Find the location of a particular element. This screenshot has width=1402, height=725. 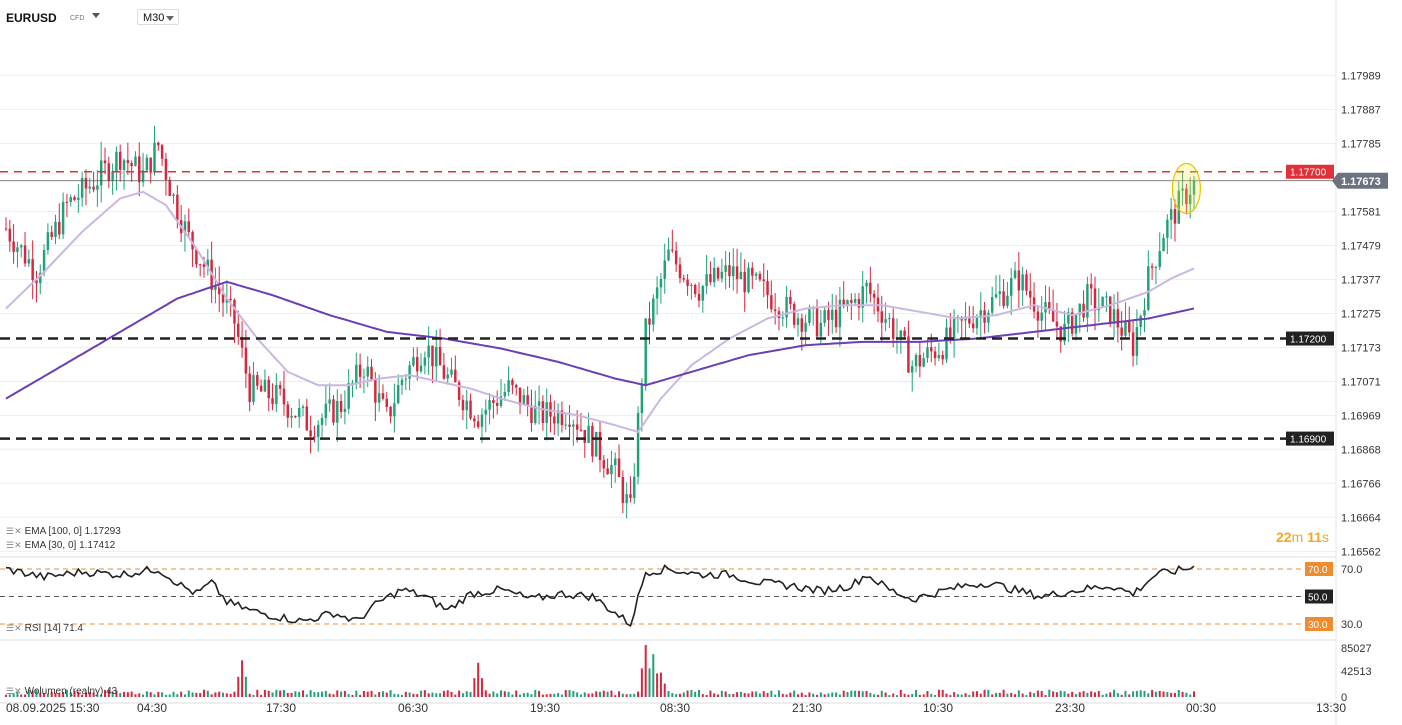

price-tick-label: 1.17887 is located at coordinates (1361, 110).